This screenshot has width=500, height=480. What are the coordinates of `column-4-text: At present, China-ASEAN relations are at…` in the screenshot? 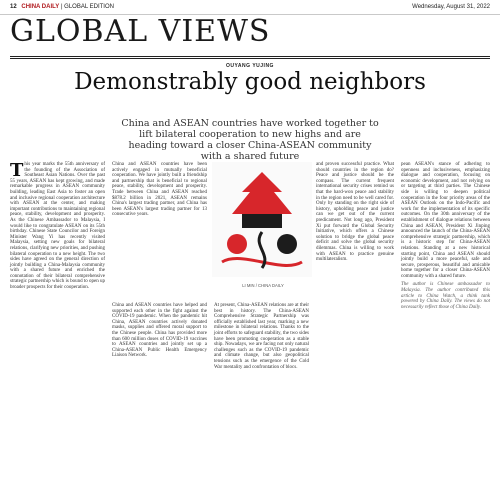 It's located at (261, 336).